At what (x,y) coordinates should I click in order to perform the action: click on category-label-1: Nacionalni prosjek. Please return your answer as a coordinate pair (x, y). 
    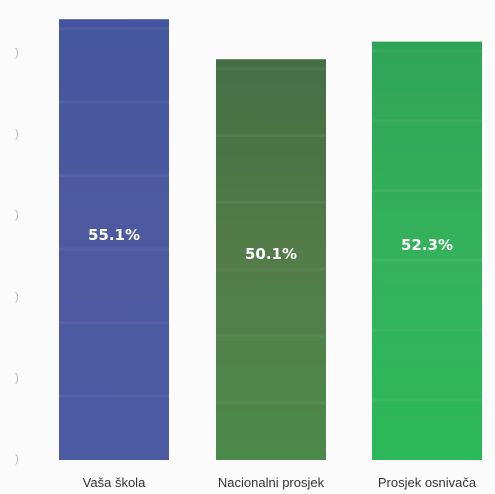
    Looking at the image, I should click on (271, 482).